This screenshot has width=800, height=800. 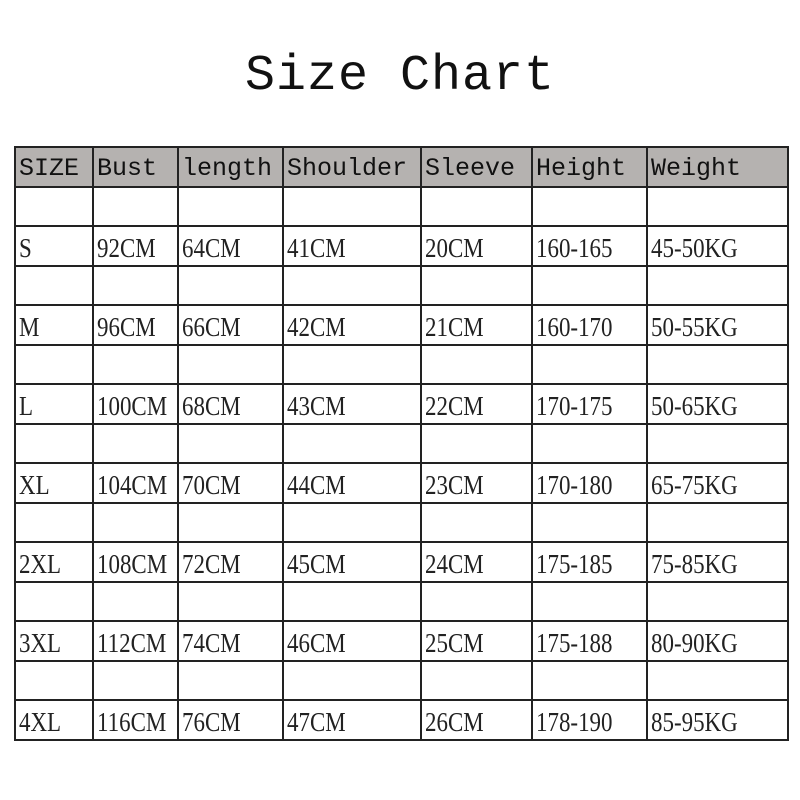 I want to click on table-cell: 50-65KG, so click(x=717, y=404).